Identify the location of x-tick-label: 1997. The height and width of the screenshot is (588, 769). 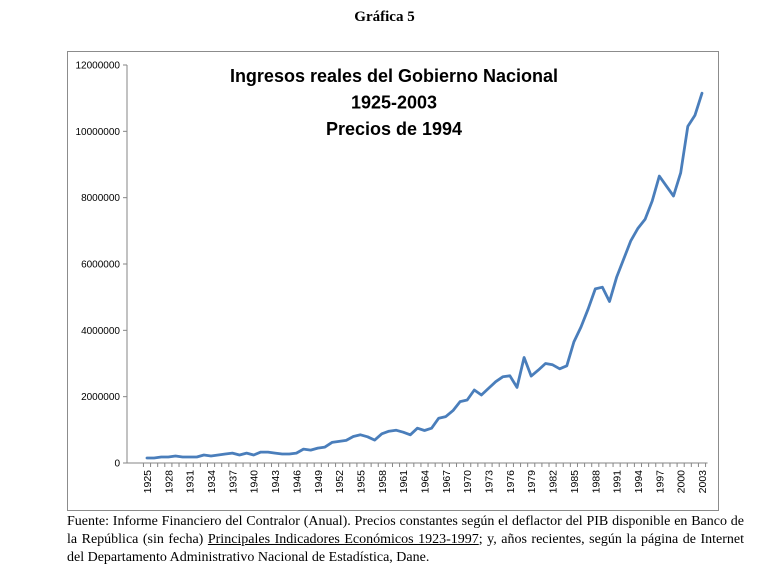
(660, 482).